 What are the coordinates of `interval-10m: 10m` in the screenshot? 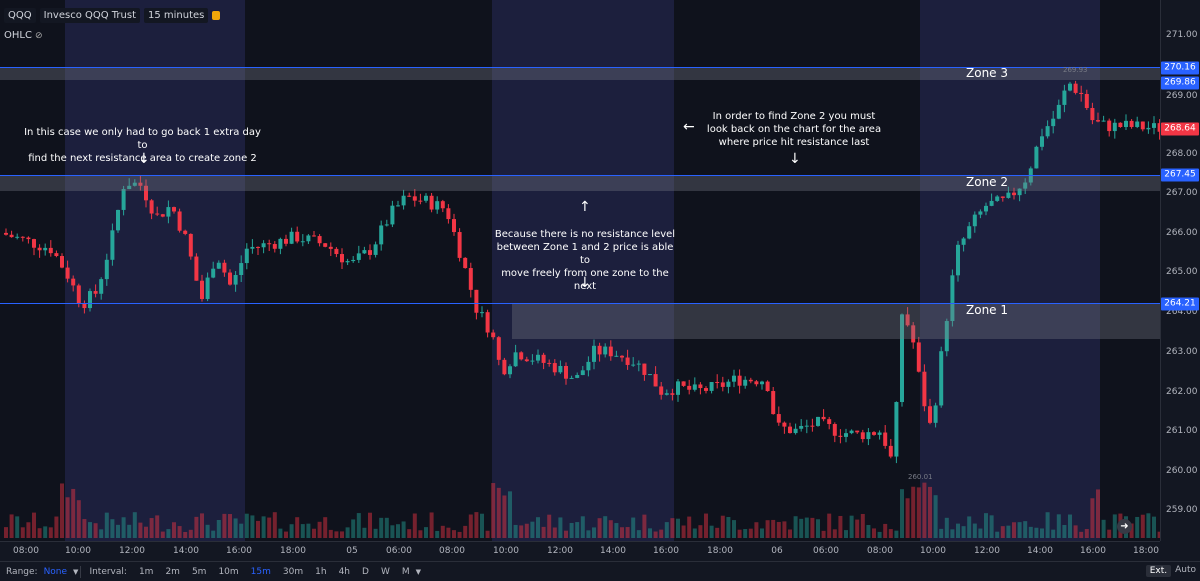 It's located at (228, 571).